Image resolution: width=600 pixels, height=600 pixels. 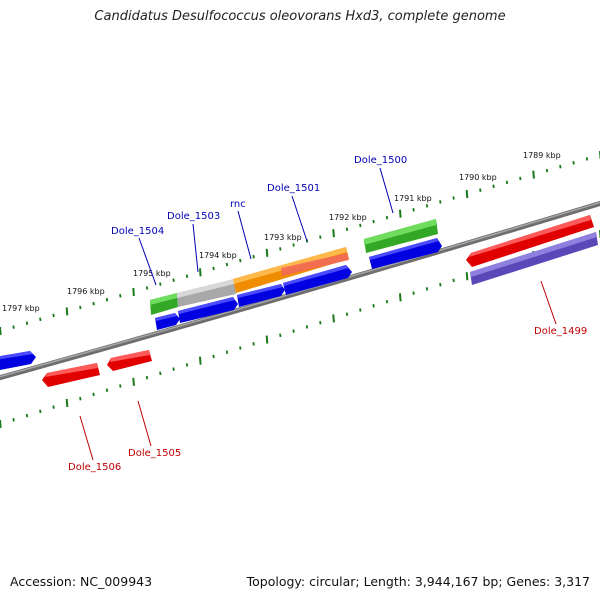 I want to click on gene-label-dole-1501: Dole_1501, so click(x=293, y=188).